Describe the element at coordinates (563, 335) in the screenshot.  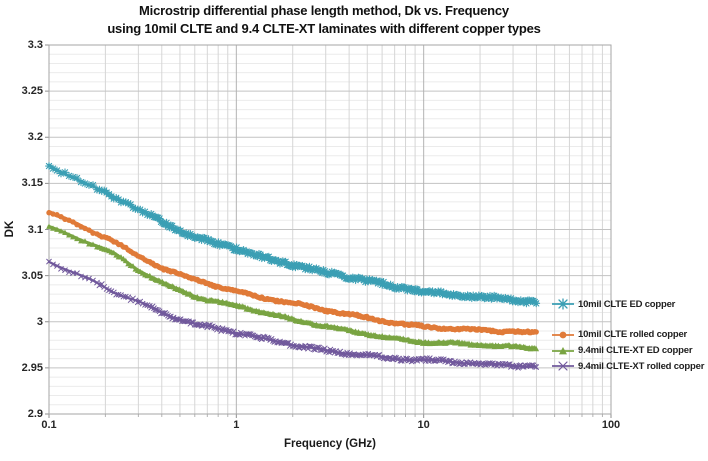
I see `circle-marker-icon` at that location.